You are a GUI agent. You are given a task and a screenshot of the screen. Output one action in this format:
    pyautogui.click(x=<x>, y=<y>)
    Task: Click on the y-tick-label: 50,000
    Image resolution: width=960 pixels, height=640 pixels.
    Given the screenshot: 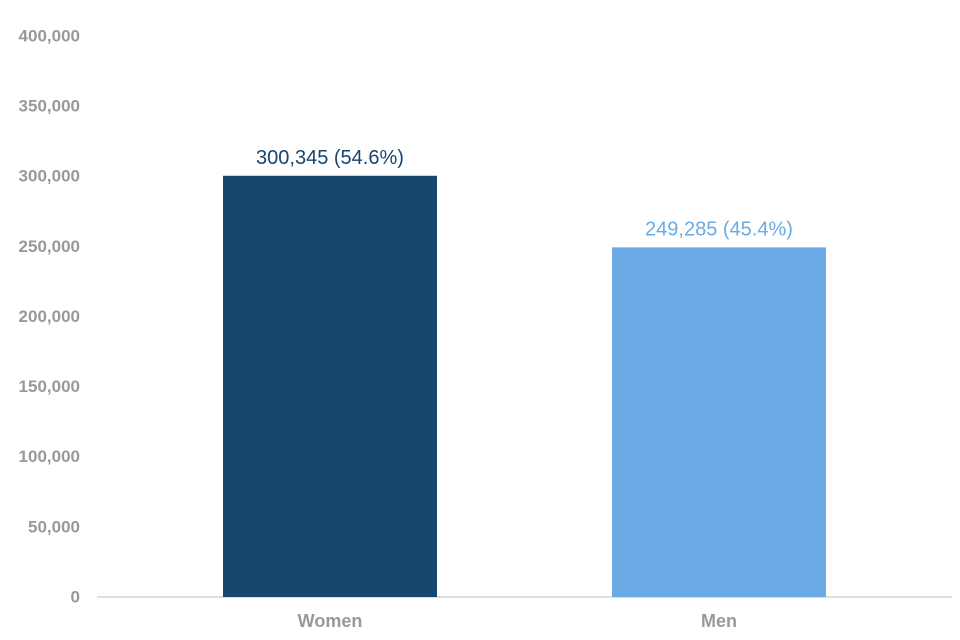 What is the action you would take?
    pyautogui.click(x=54, y=526)
    